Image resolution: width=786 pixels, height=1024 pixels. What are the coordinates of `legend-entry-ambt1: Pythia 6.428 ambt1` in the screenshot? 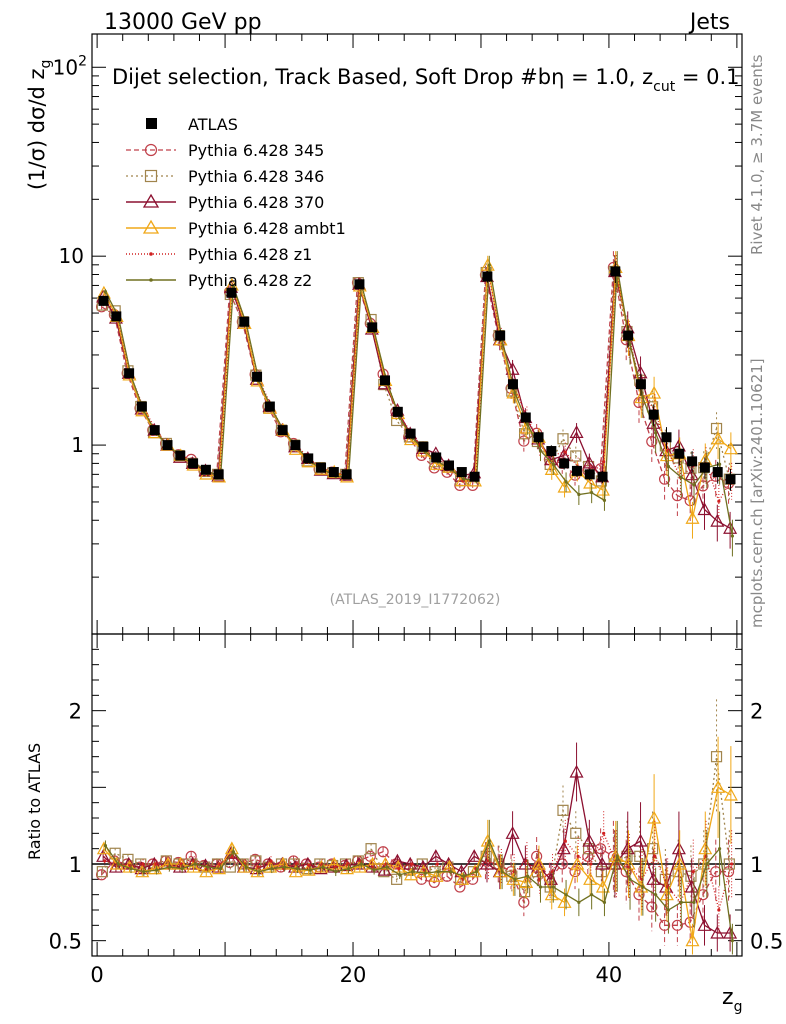 It's located at (236, 228).